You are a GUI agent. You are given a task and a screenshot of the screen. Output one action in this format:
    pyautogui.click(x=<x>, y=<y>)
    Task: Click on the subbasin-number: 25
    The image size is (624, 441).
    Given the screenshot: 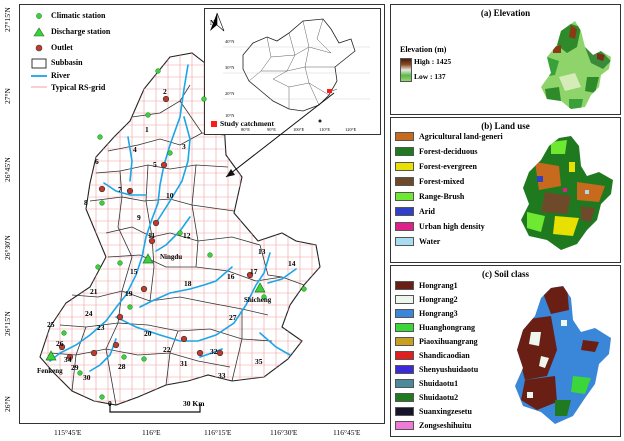 What is the action you would take?
    pyautogui.click(x=51, y=324)
    